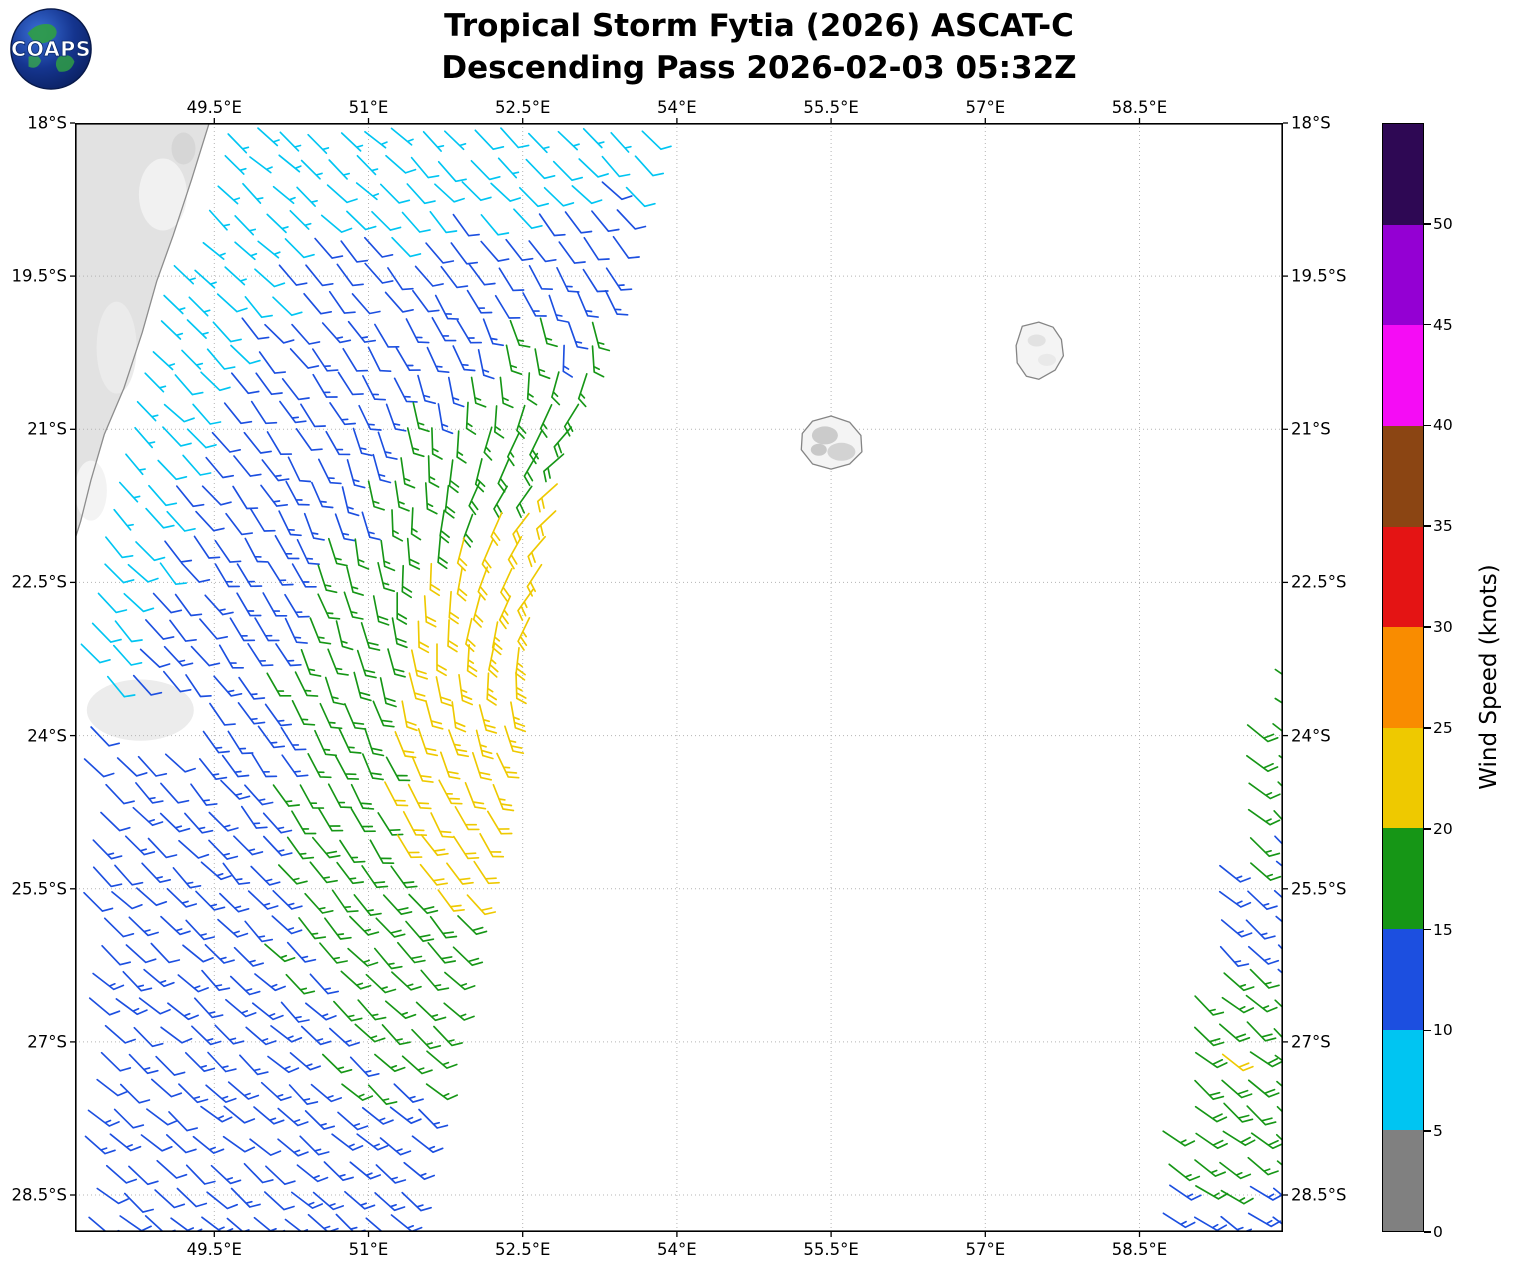 The image size is (1518, 1264). I want to click on lat-tick-label-left: 21°S, so click(47, 429).